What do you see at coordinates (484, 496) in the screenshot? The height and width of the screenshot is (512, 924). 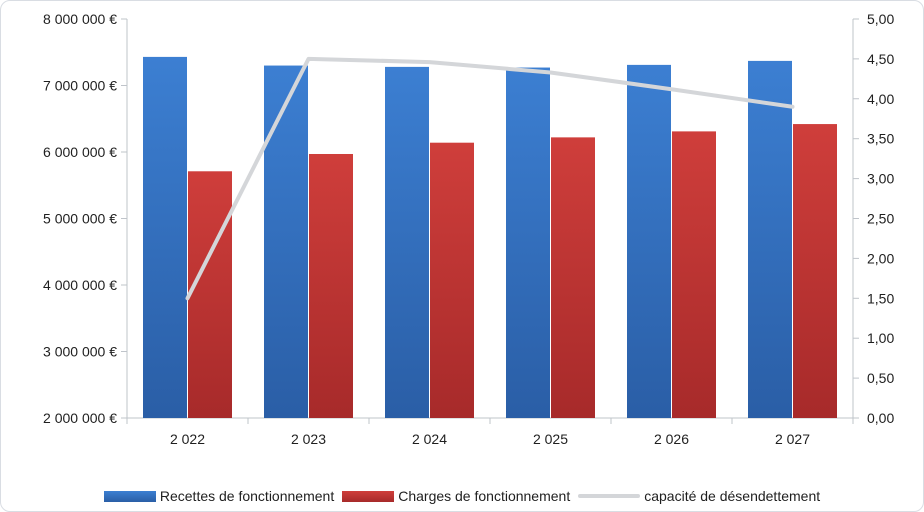 I see `legend-label-charges: Charges de fonctionnement` at bounding box center [484, 496].